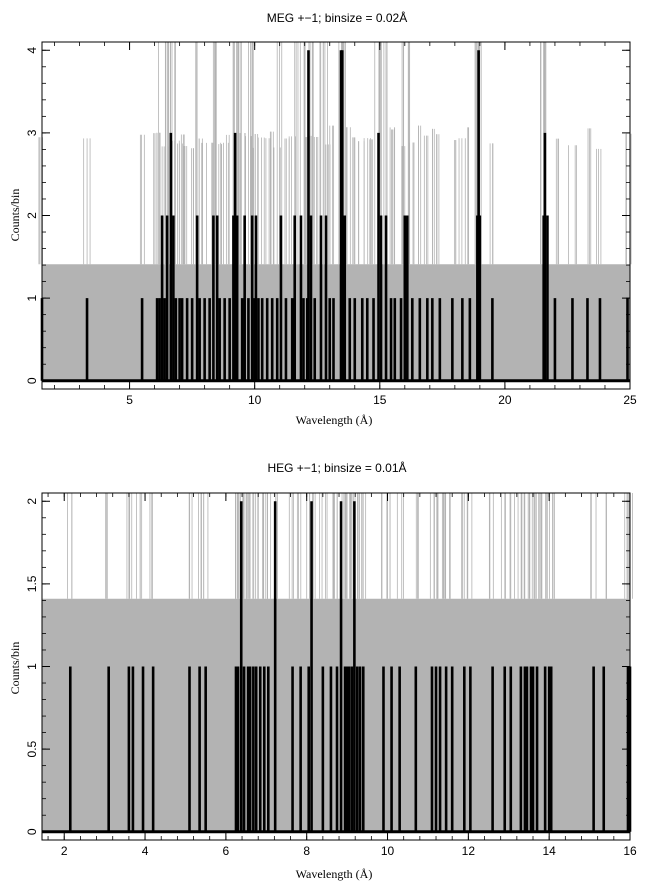  I want to click on meg-chart-title: MEG +−1; binsize = 0.02Å, so click(337, 17).